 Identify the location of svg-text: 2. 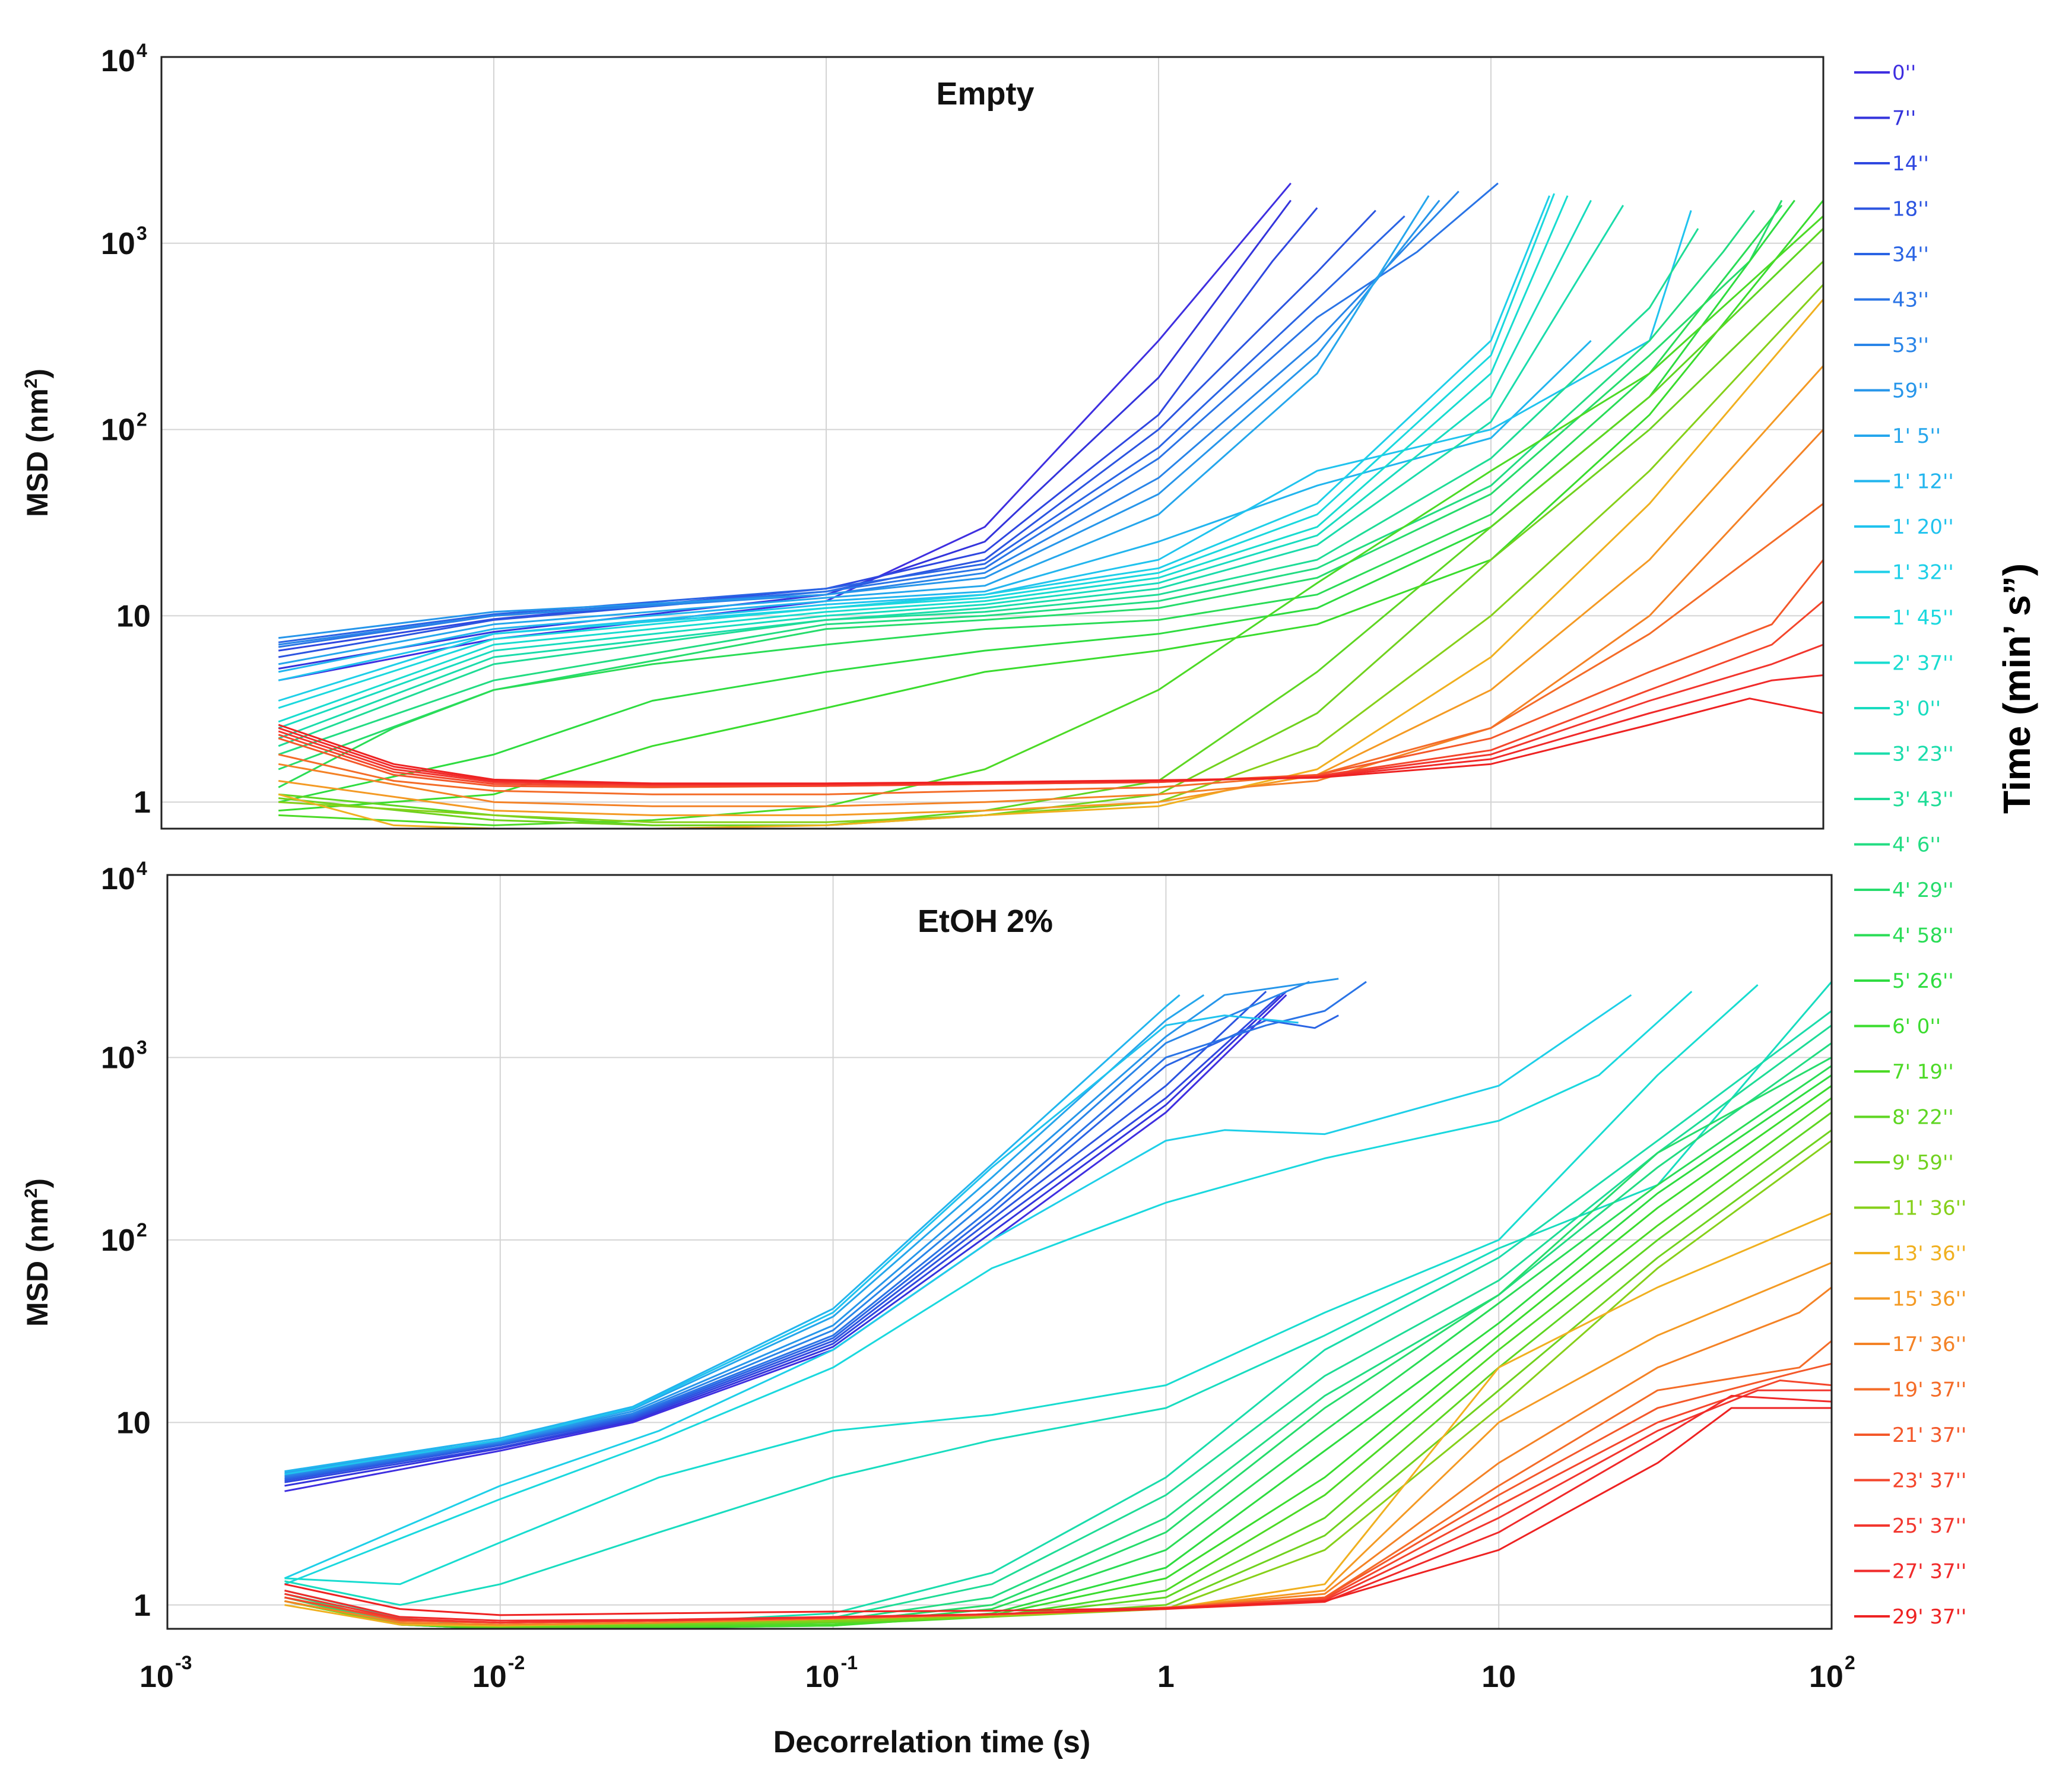
(142, 419).